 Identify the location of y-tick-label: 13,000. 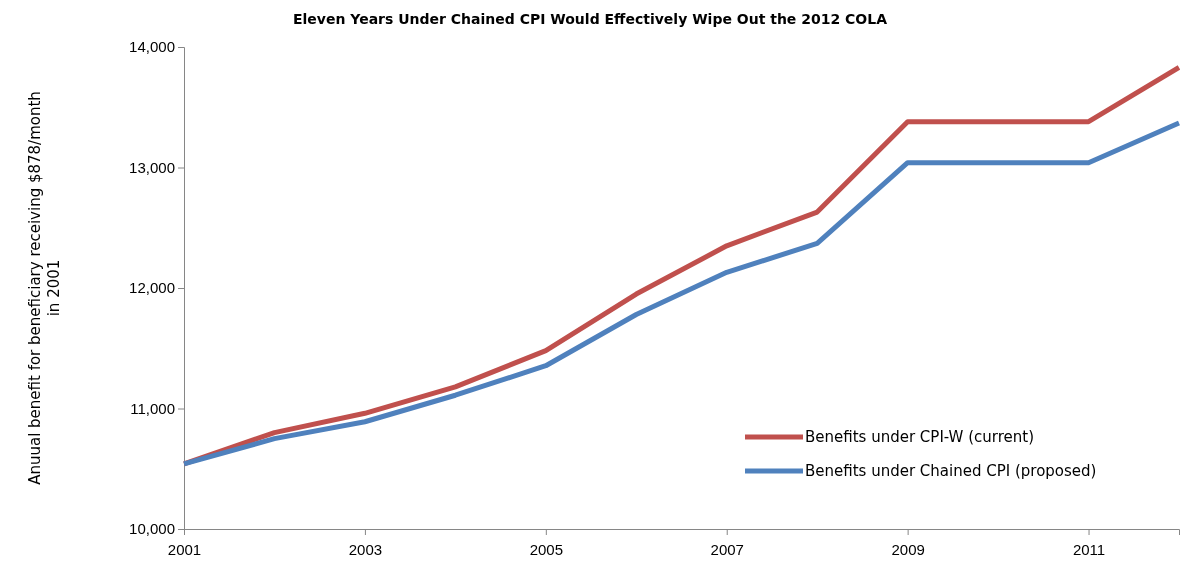
(152, 167).